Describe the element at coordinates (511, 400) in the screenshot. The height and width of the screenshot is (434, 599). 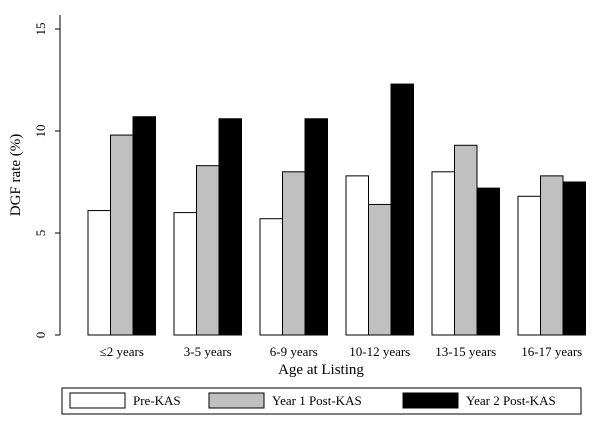
I see `legend-label: Year 2 Post-KAS` at that location.